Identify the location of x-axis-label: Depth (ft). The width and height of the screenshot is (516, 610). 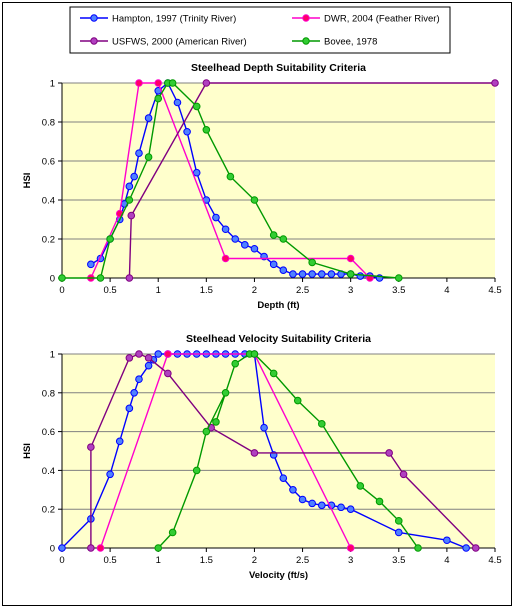
(278, 305).